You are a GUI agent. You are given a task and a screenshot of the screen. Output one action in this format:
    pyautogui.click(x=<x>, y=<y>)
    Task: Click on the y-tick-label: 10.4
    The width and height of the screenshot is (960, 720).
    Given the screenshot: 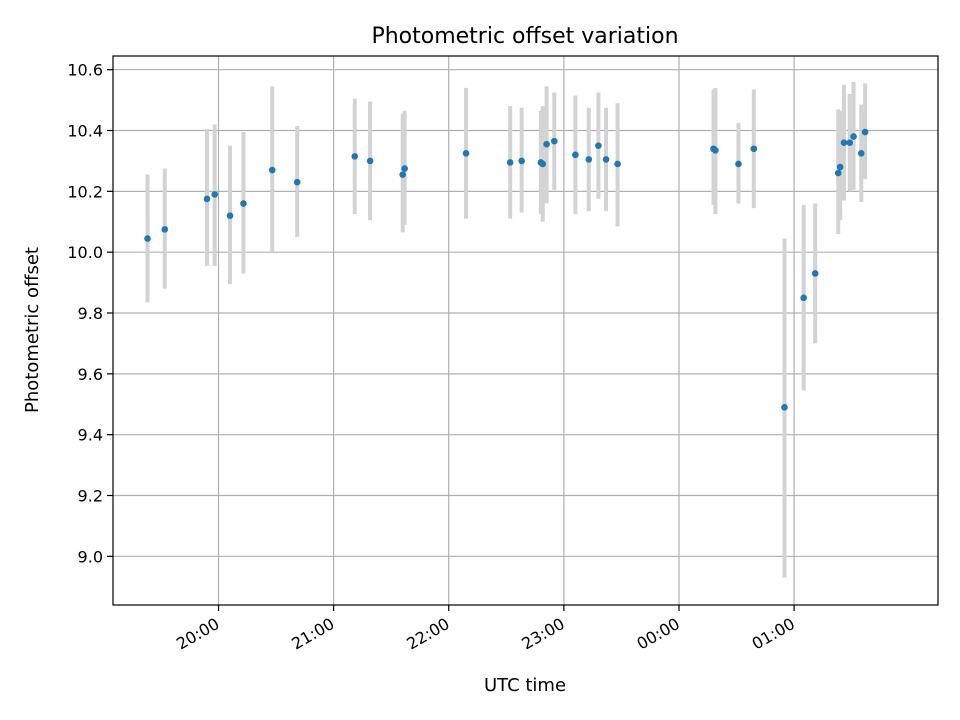 What is the action you would take?
    pyautogui.click(x=85, y=131)
    